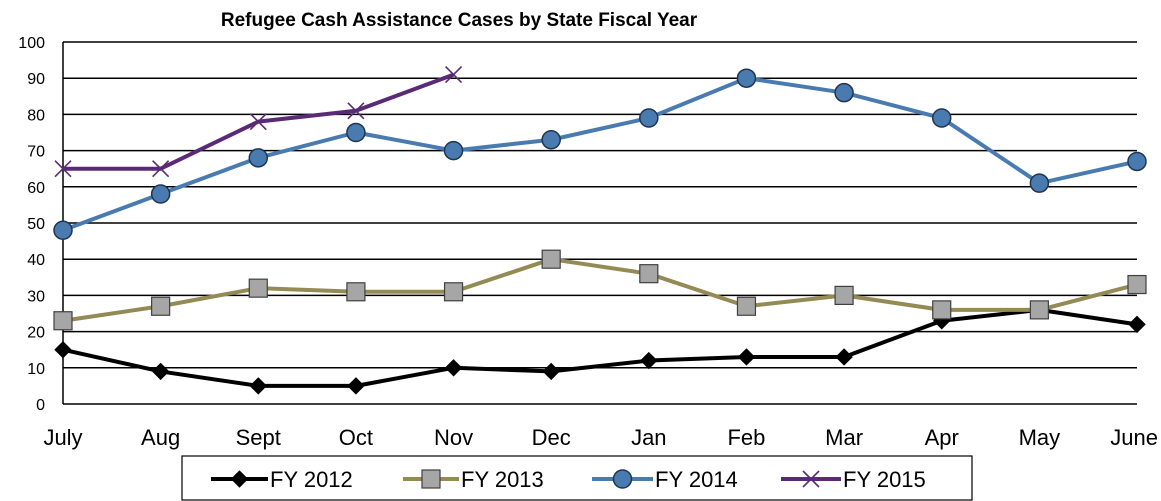  What do you see at coordinates (551, 437) in the screenshot?
I see `x-tick-label: Dec` at bounding box center [551, 437].